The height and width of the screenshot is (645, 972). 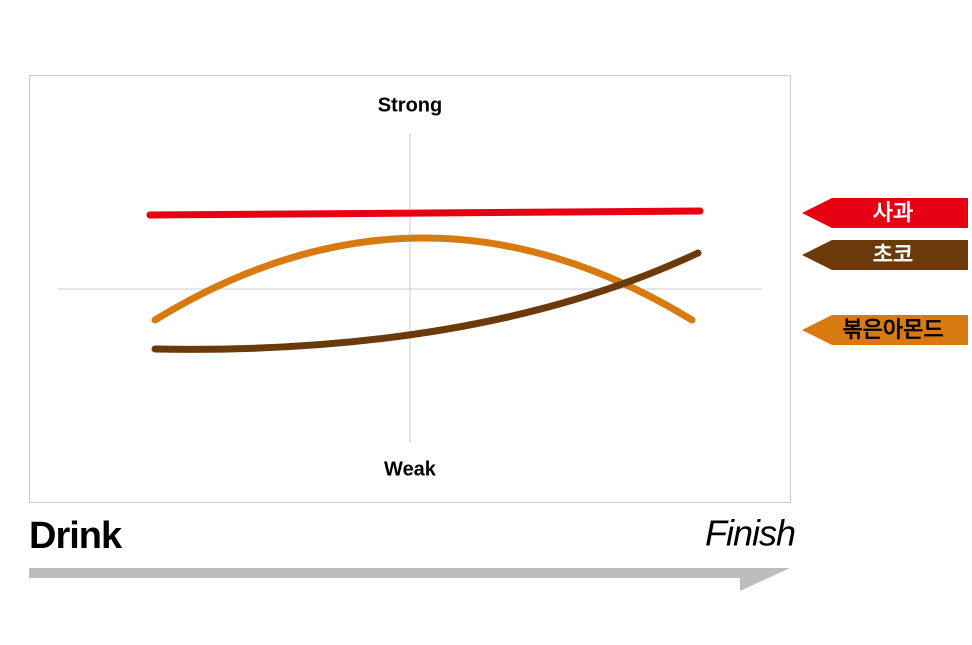 I want to click on legend-label: 볶은아몬드, so click(x=892, y=329).